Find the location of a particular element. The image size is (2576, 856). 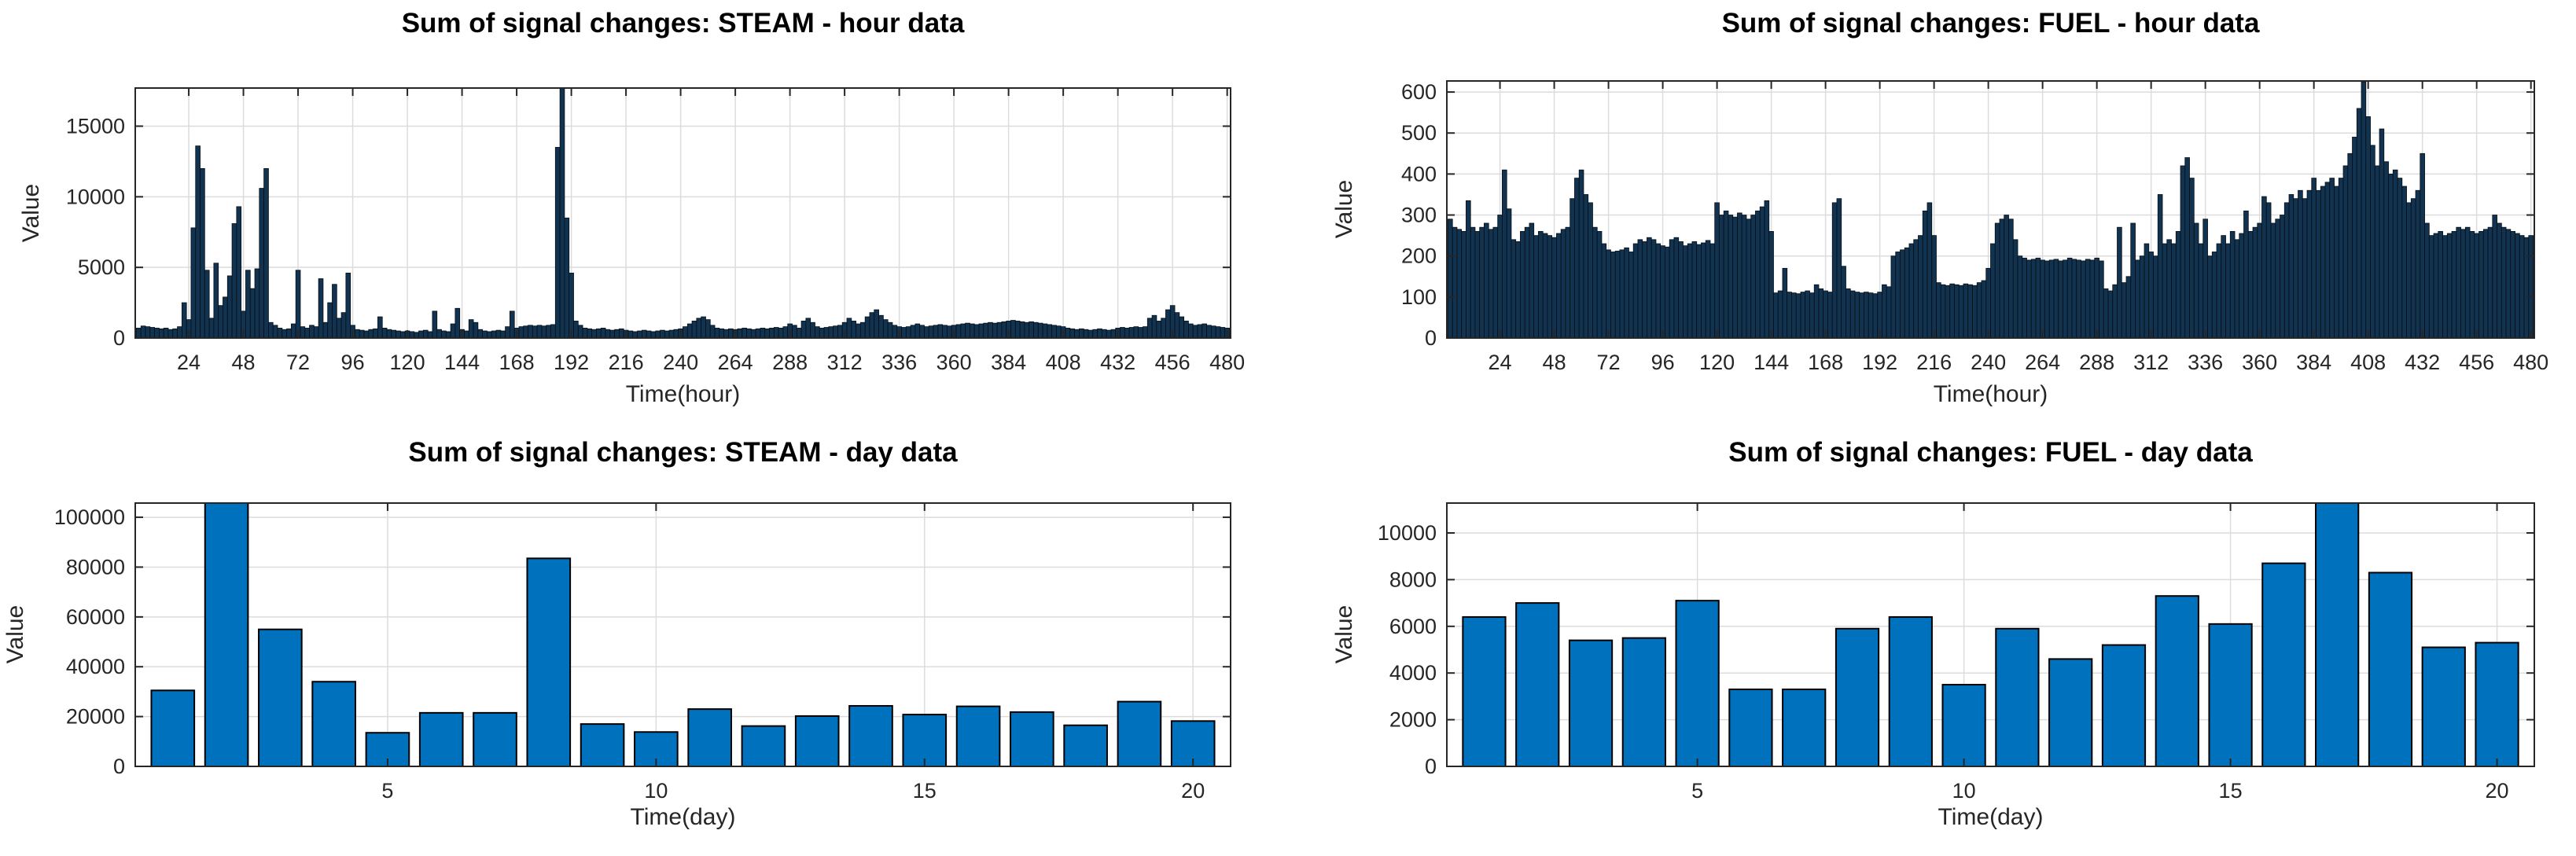

x-tick-label: 432 is located at coordinates (2422, 362).